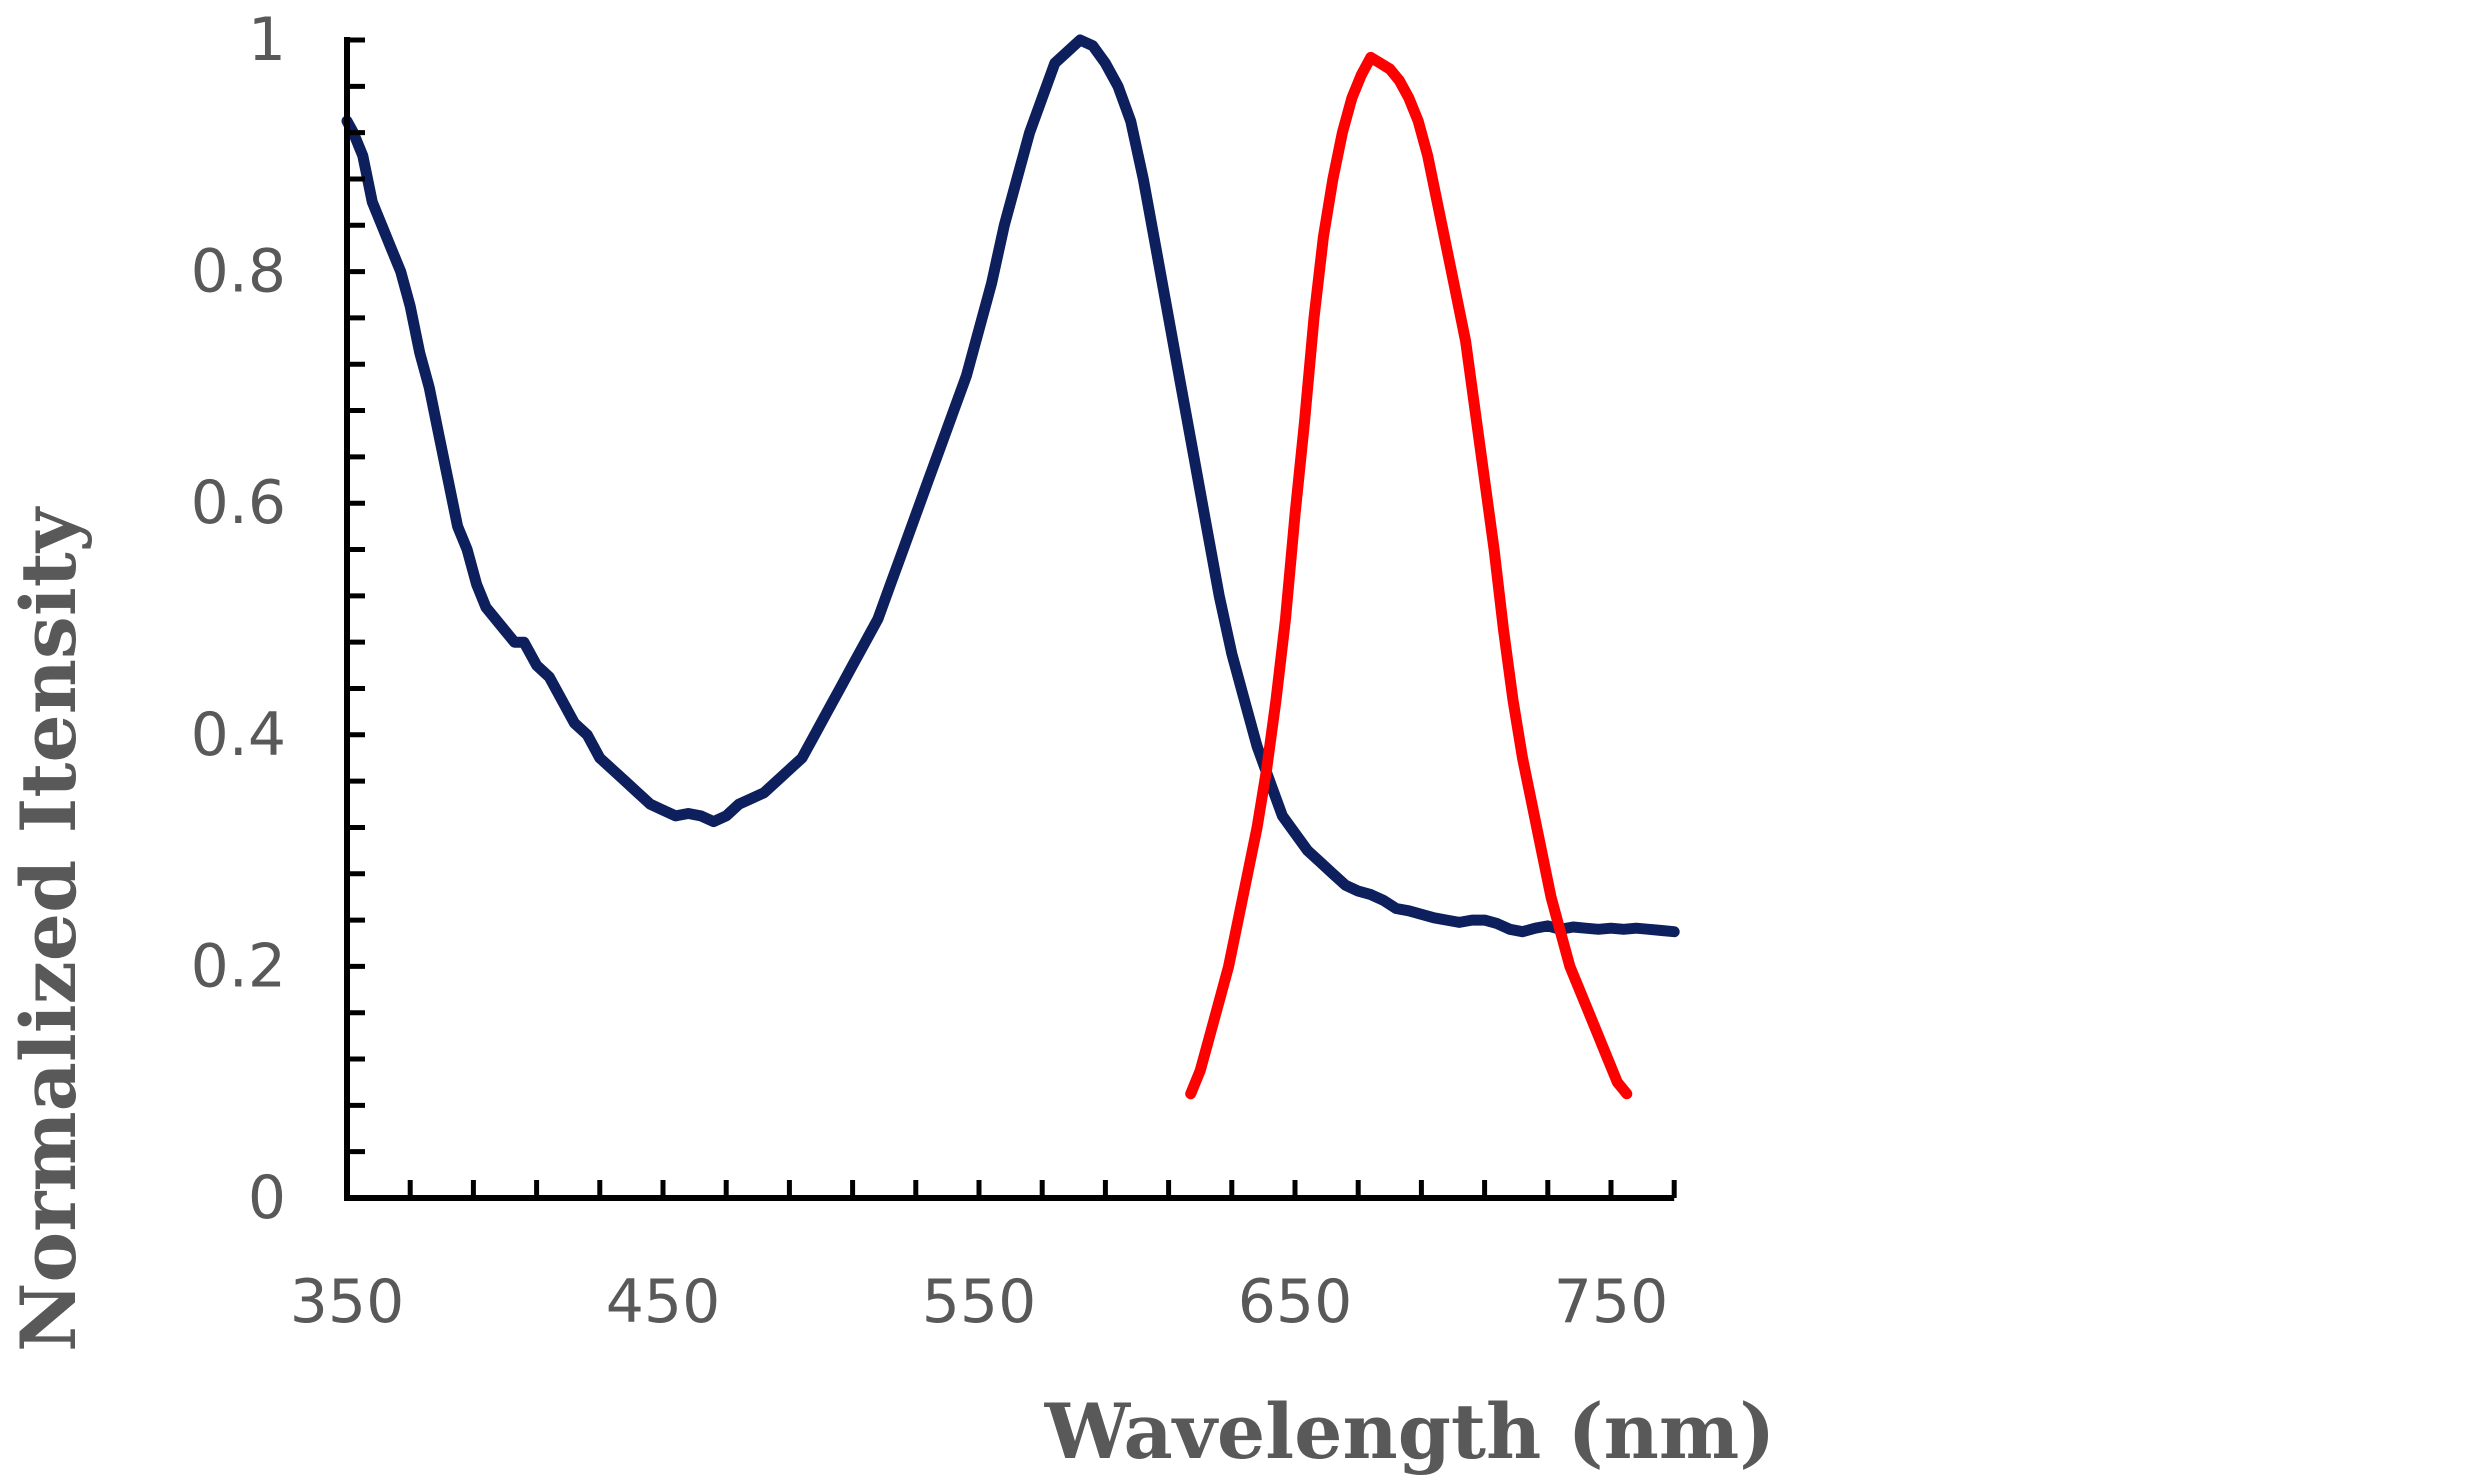  Describe the element at coordinates (1410, 1431) in the screenshot. I see `x-axis-title: Wavelength (nm)` at that location.